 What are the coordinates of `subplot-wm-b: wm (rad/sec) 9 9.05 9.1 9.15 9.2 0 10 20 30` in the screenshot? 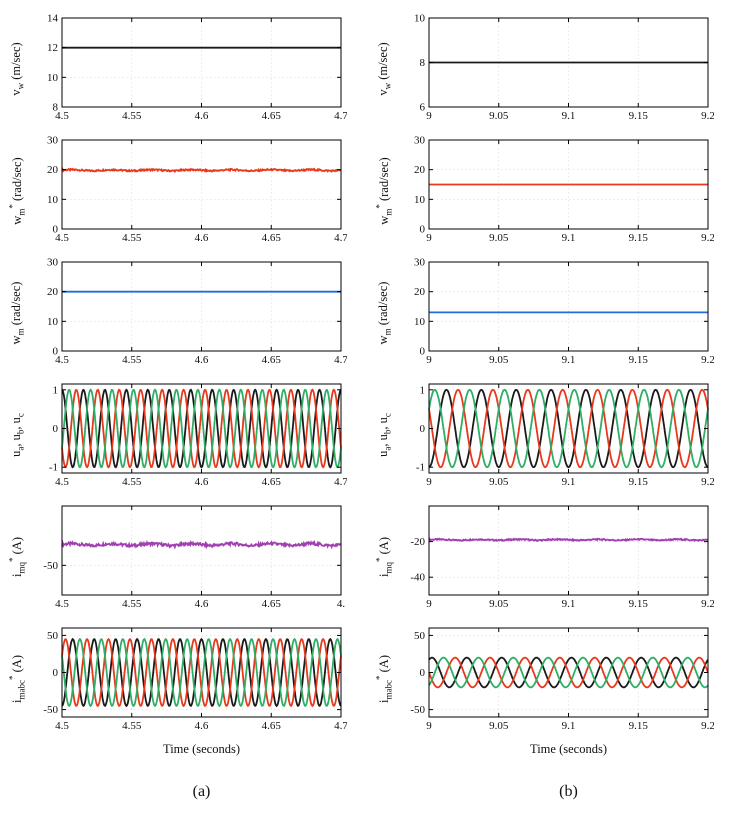 It's located at (544, 313).